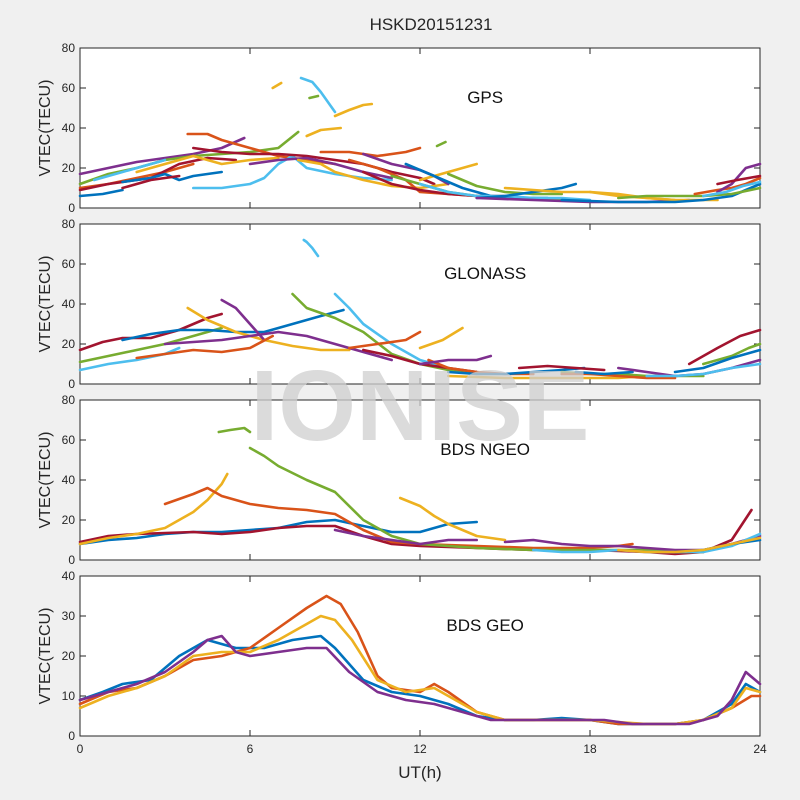 Image resolution: width=800 pixels, height=800 pixels. Describe the element at coordinates (419, 772) in the screenshot. I see `x-axis-label: UT(h)` at that location.